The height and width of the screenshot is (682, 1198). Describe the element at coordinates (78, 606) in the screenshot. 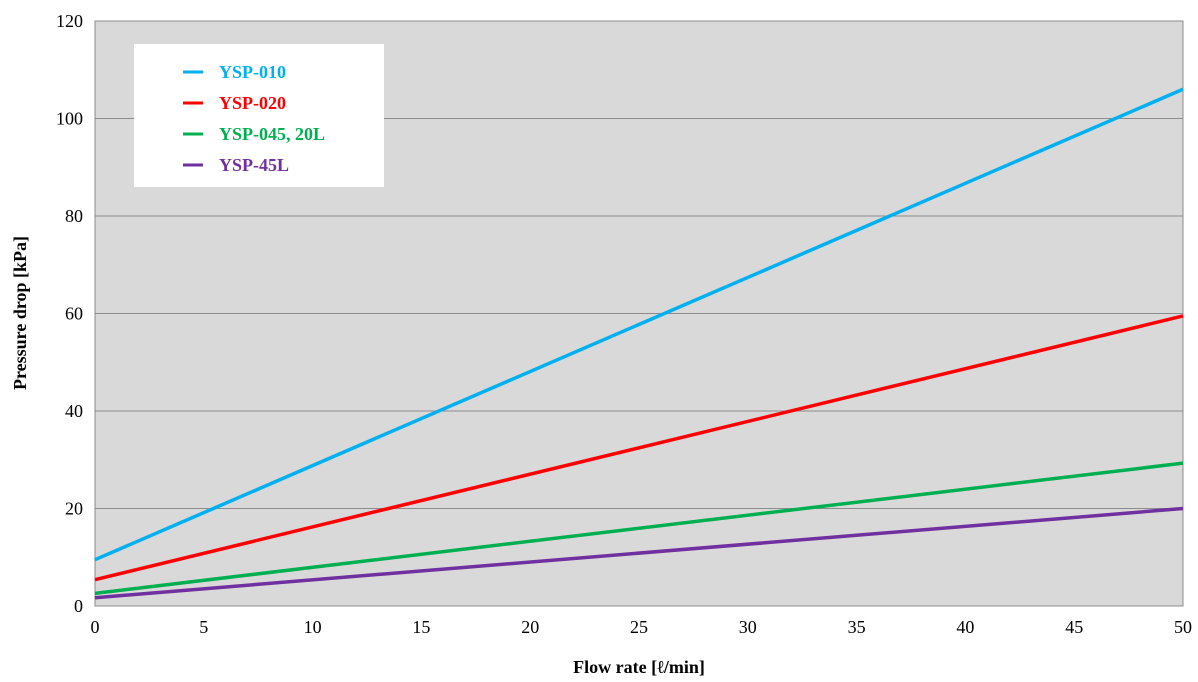

I see `y-tick-label: 0` at that location.